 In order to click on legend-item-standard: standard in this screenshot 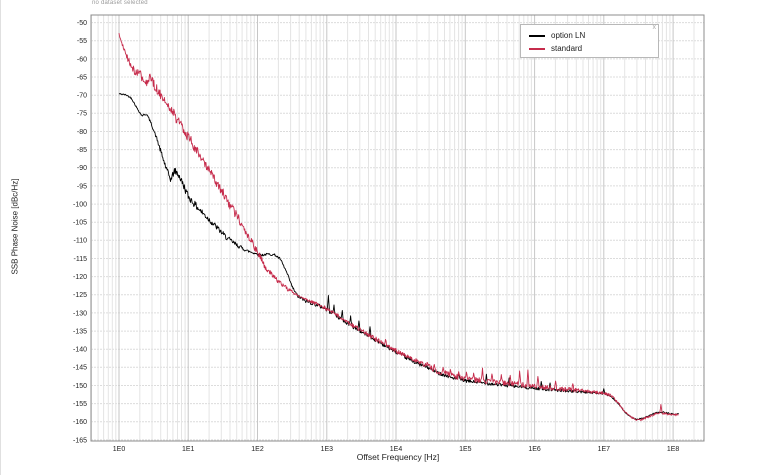, I will do `click(590, 48)`.